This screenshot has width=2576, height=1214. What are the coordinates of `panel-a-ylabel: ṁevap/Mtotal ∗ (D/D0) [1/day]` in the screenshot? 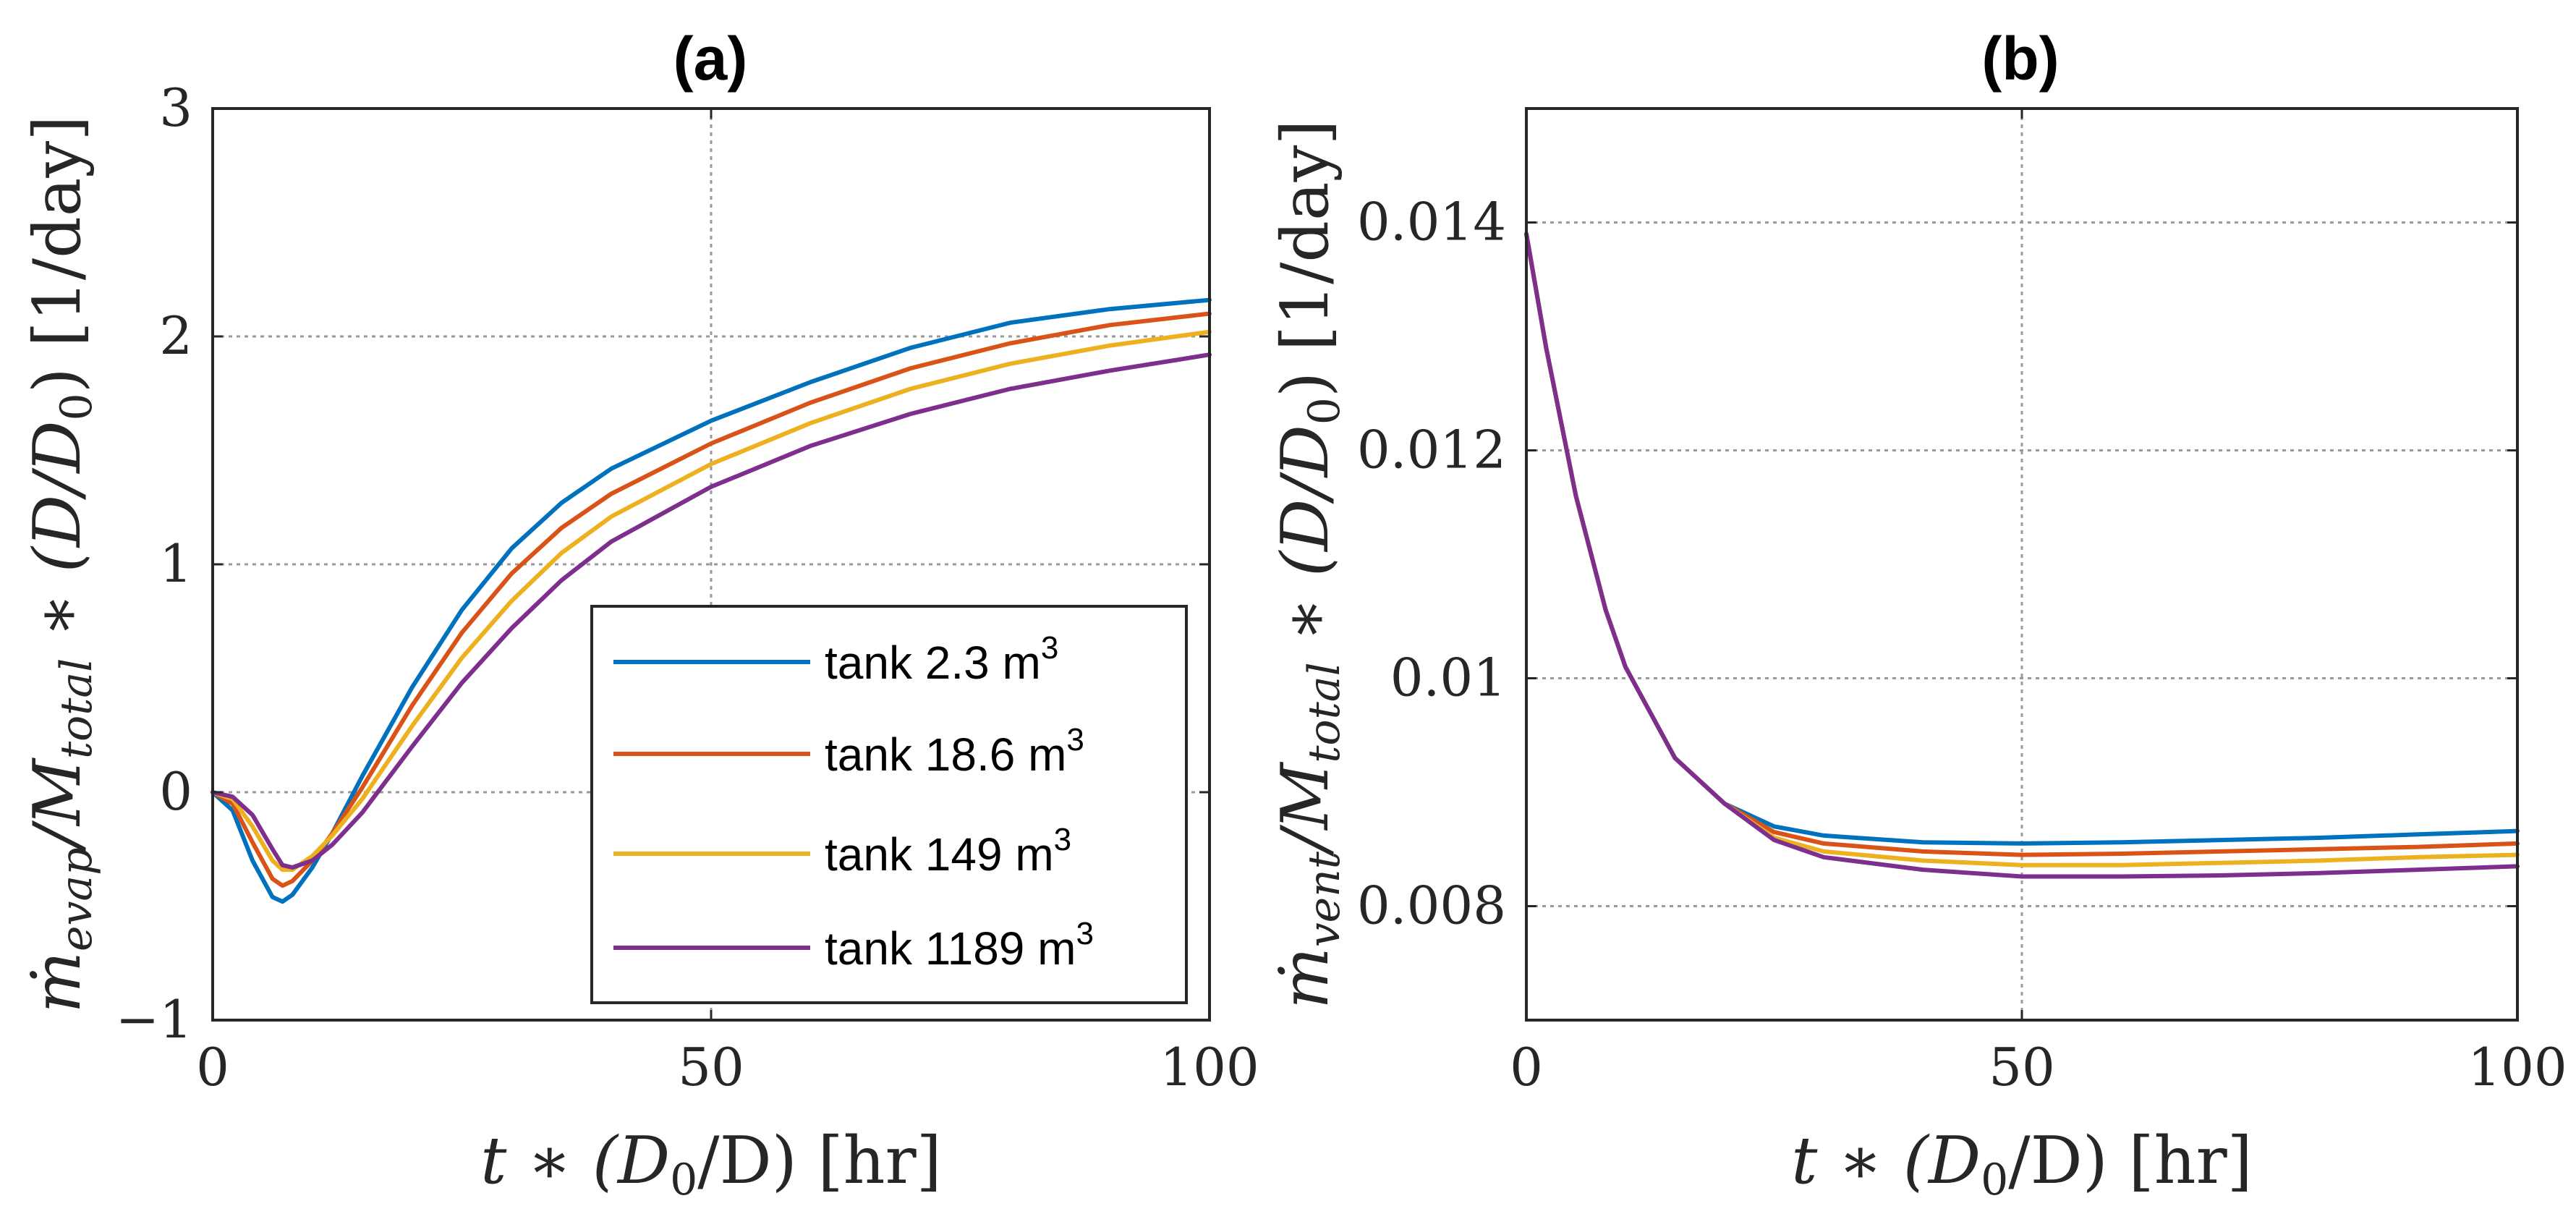 It's located at (61, 565).